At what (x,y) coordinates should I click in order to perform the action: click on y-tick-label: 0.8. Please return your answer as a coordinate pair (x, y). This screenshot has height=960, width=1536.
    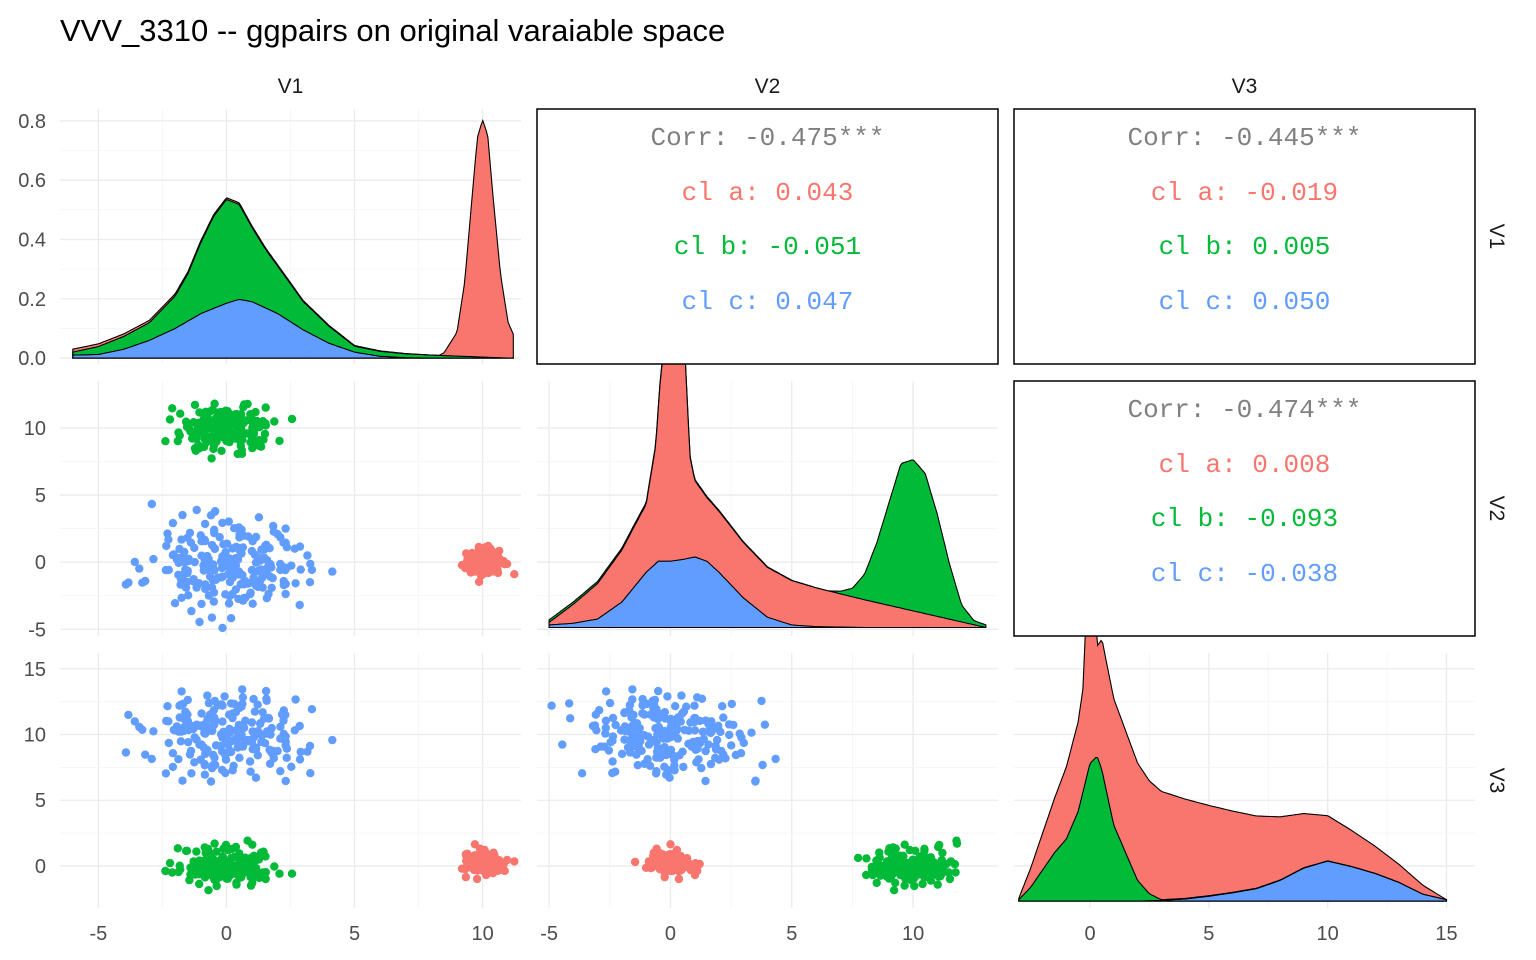
    Looking at the image, I should click on (32, 122).